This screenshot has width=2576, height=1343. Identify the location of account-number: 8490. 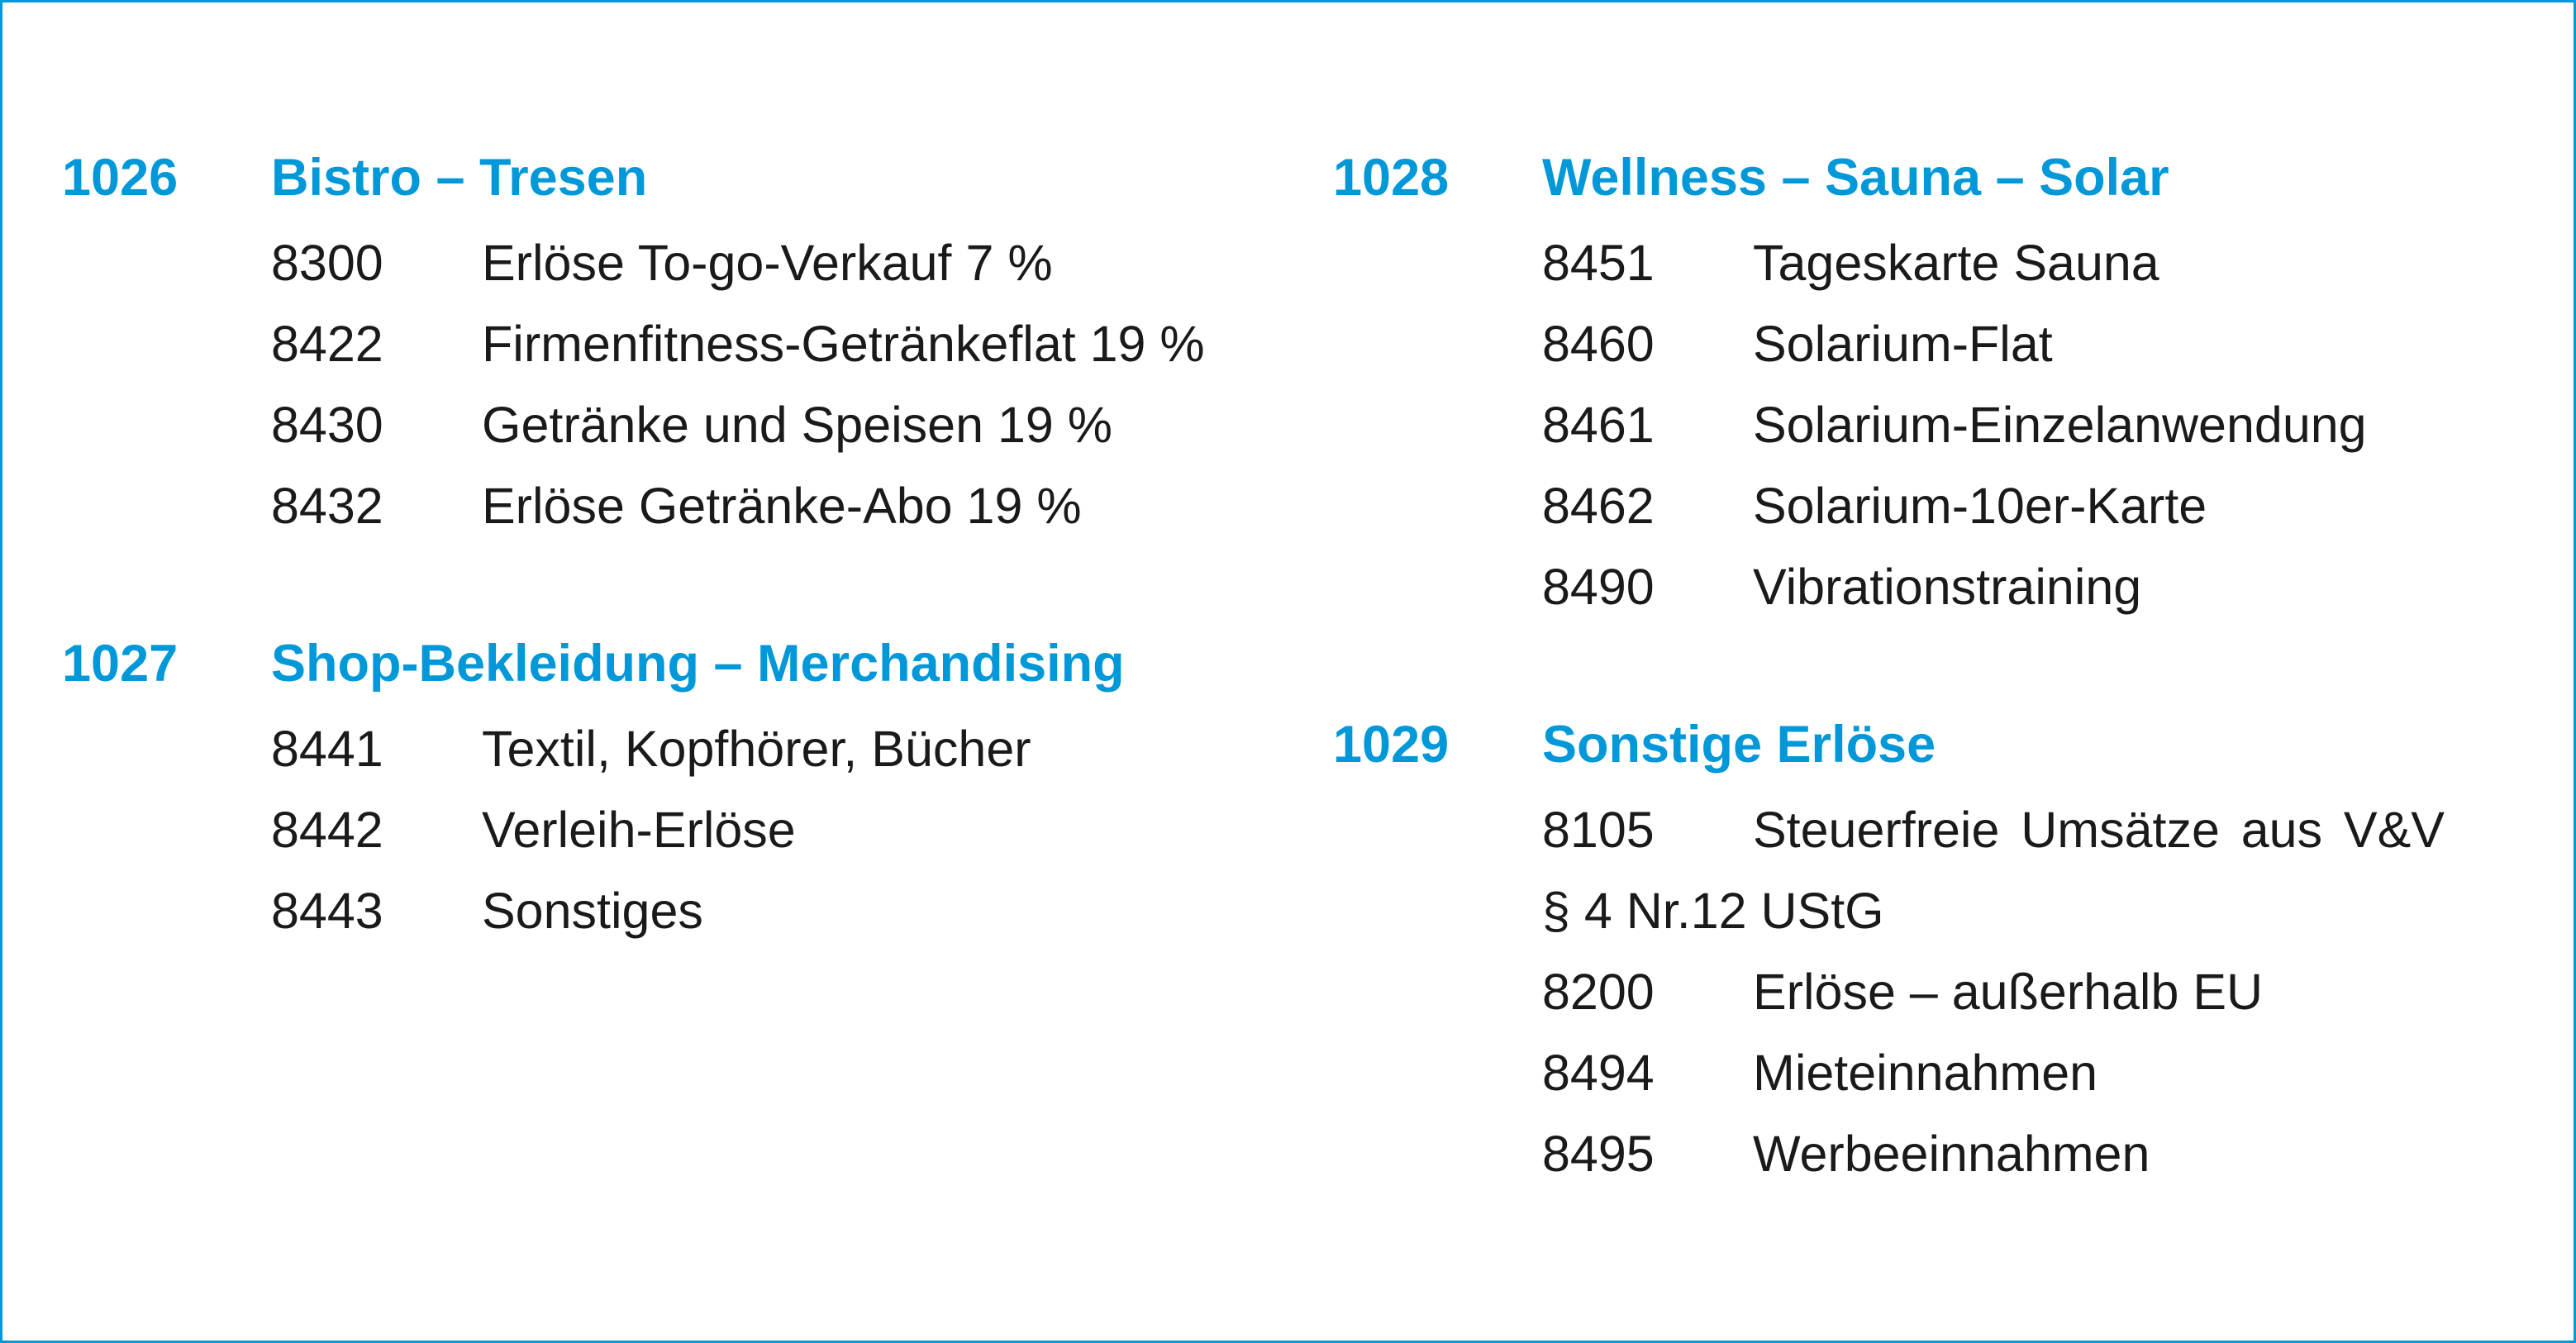
(1599, 587).